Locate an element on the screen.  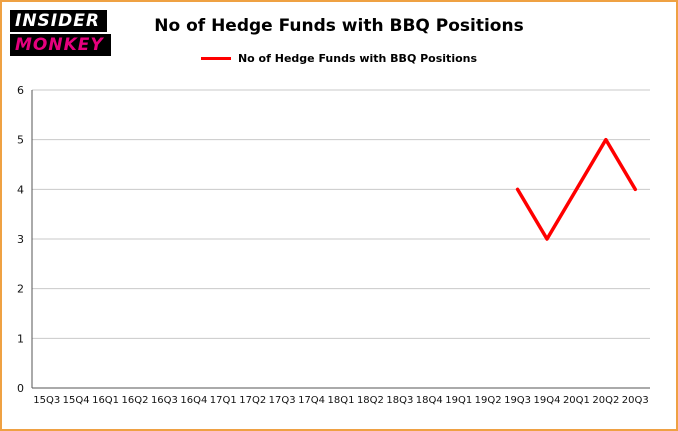
svg-text: 16Q2 is located at coordinates (135, 400).